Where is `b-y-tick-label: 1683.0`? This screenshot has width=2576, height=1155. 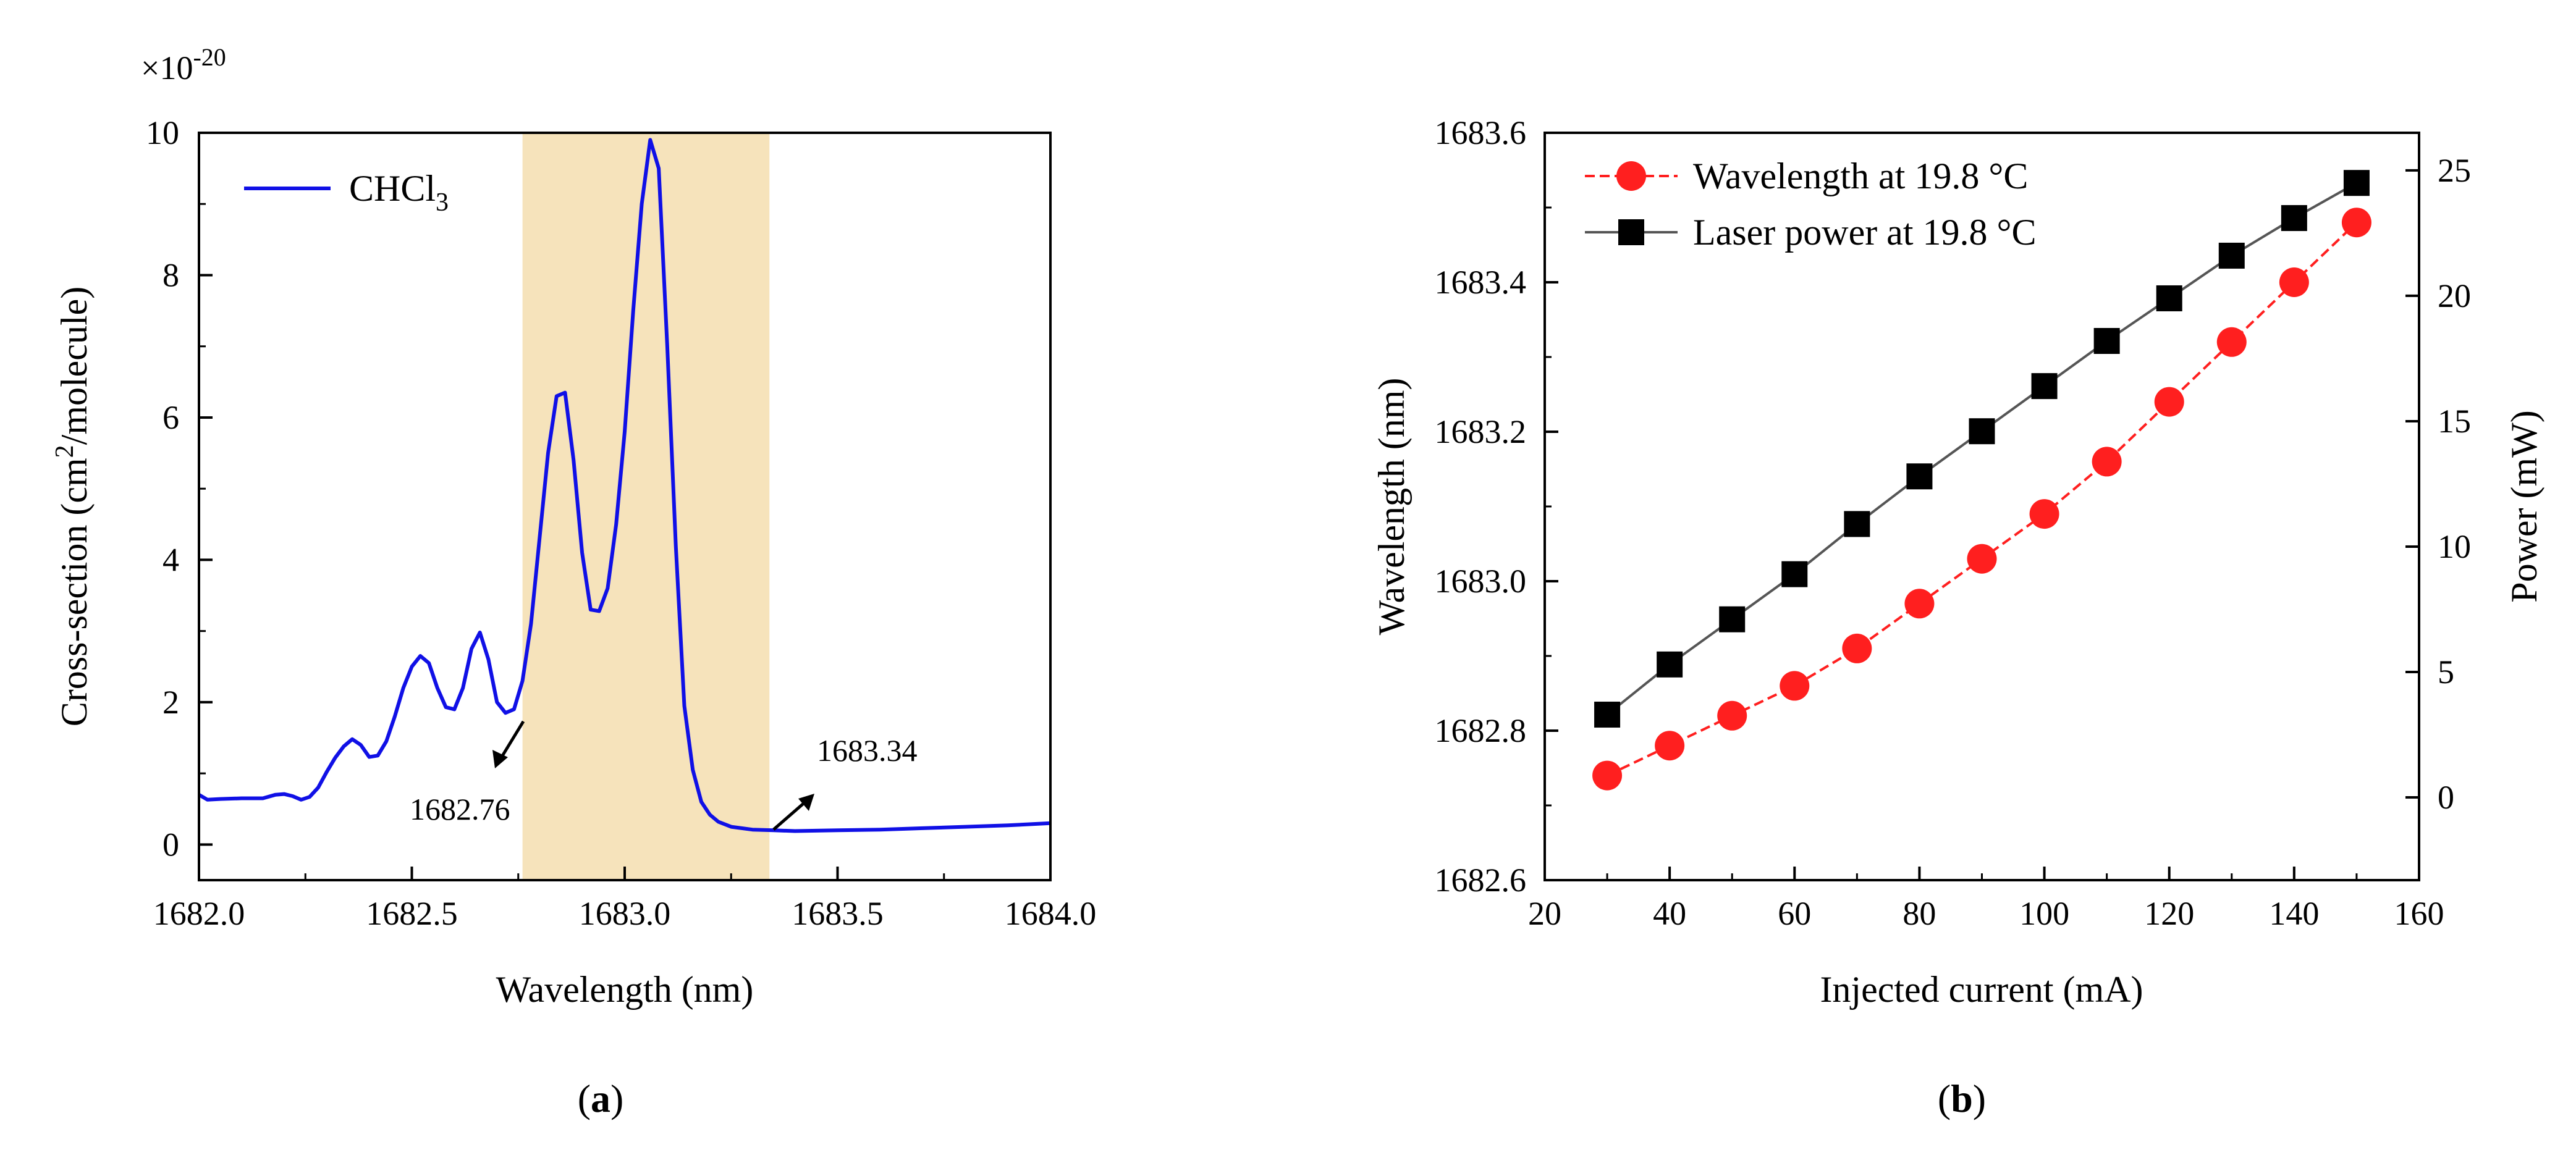
b-y-tick-label: 1683.0 is located at coordinates (1481, 581).